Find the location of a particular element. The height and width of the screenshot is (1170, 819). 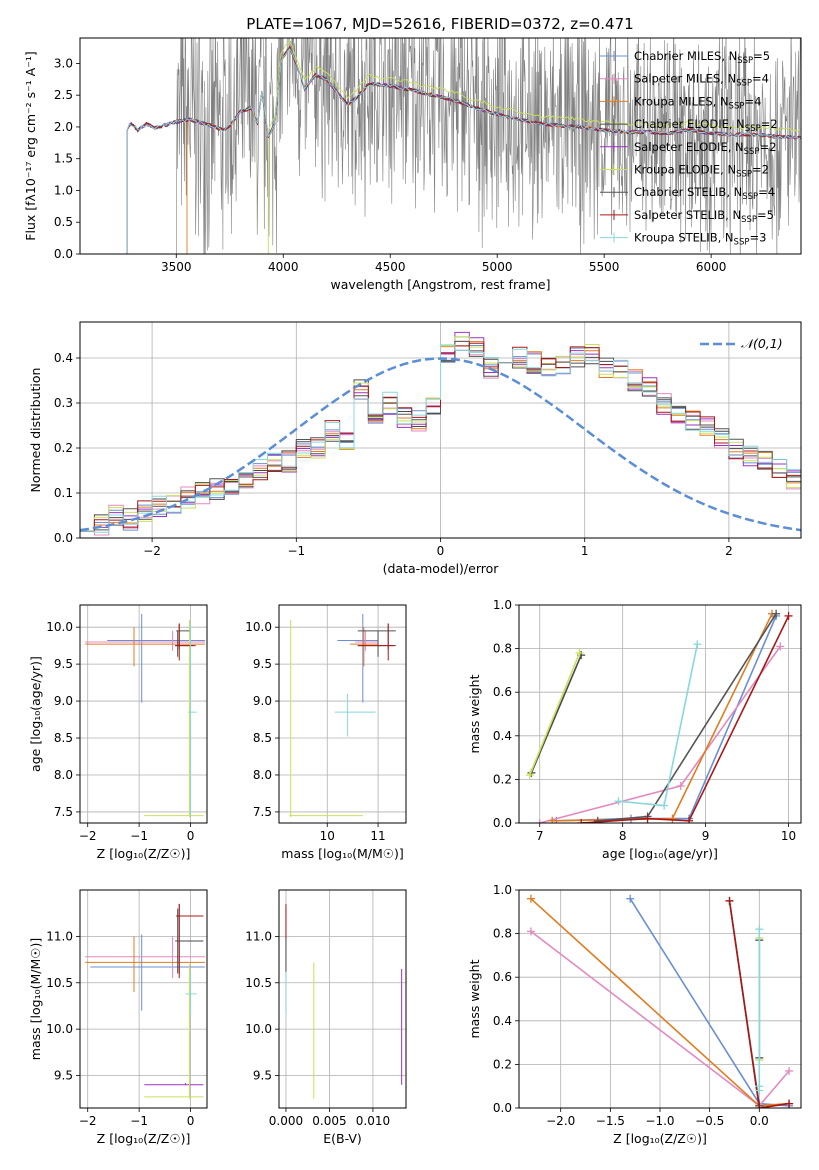

legend-entry: Chabrier STELIB, NSSP=4 is located at coordinates (704, 193).